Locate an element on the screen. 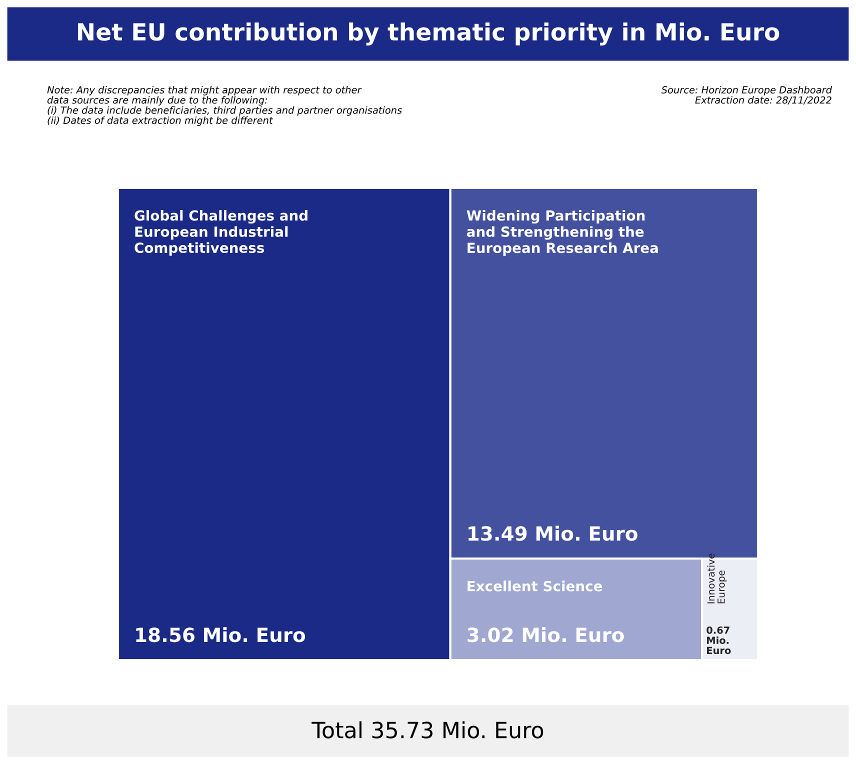 This screenshot has width=856, height=760. category-label: Widening Participation and Strengthening the European Research Area is located at coordinates (562, 233).